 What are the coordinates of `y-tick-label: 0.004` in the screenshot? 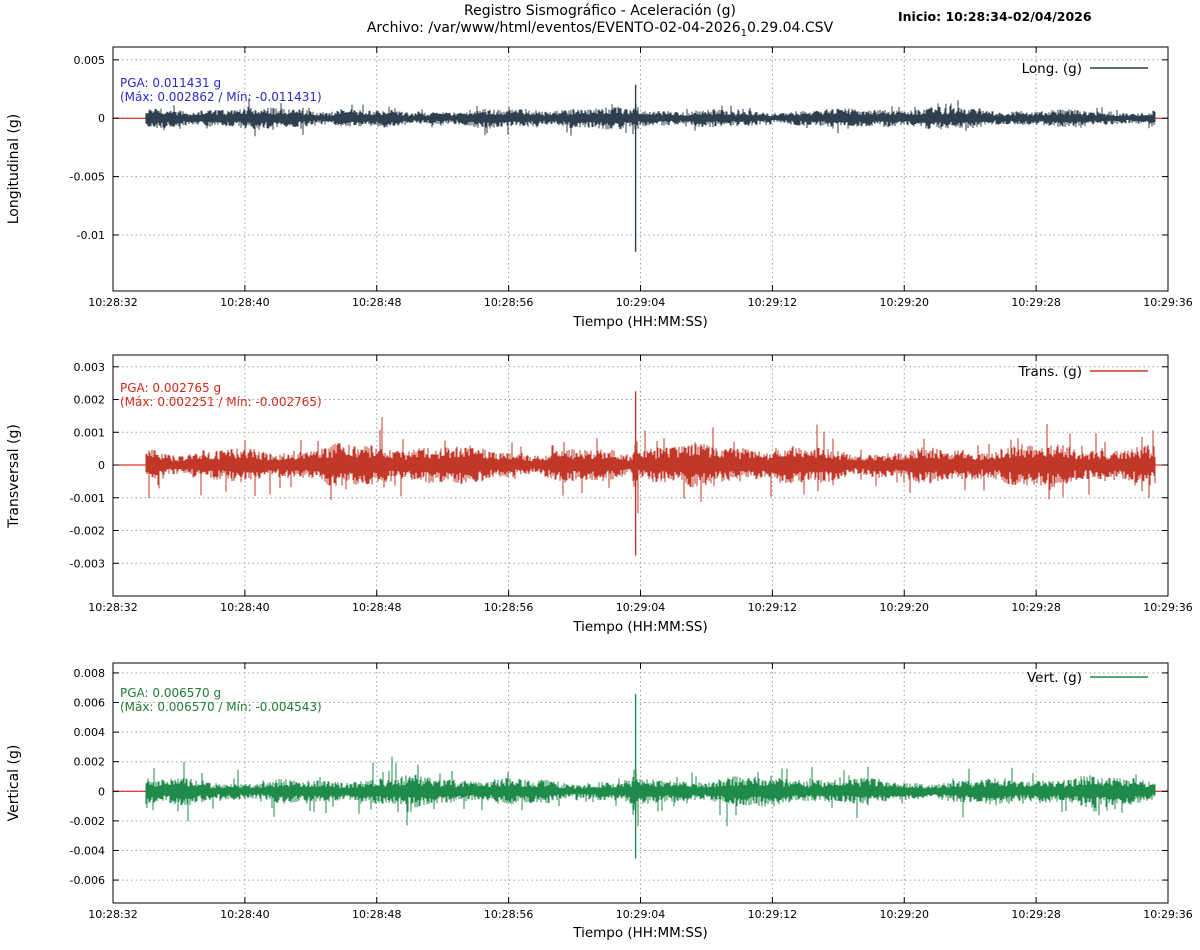 It's located at (90, 732).